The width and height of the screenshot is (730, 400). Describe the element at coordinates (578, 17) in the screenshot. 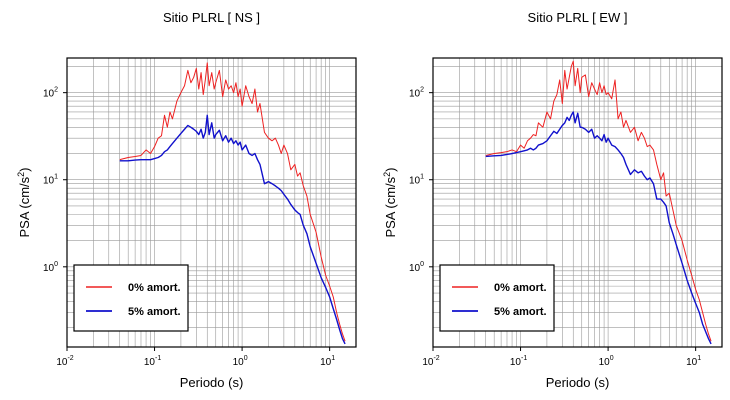

I see `chart-title: Sitio PLRL [ EW ]` at that location.